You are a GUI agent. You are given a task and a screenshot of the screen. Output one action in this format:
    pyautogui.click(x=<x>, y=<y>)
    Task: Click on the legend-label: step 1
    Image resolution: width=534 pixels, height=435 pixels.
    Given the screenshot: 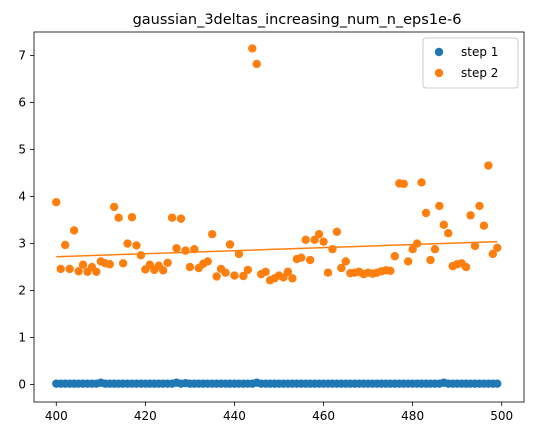 What is the action you would take?
    pyautogui.click(x=479, y=52)
    